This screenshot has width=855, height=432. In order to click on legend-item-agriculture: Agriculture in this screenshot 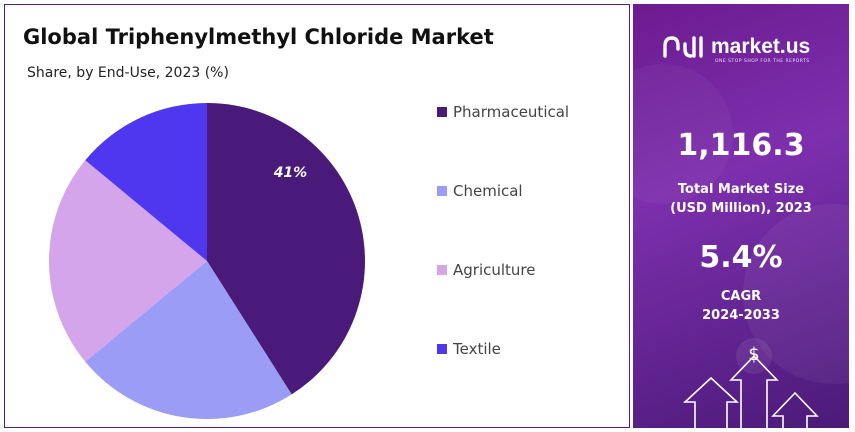, I will do `click(486, 270)`.